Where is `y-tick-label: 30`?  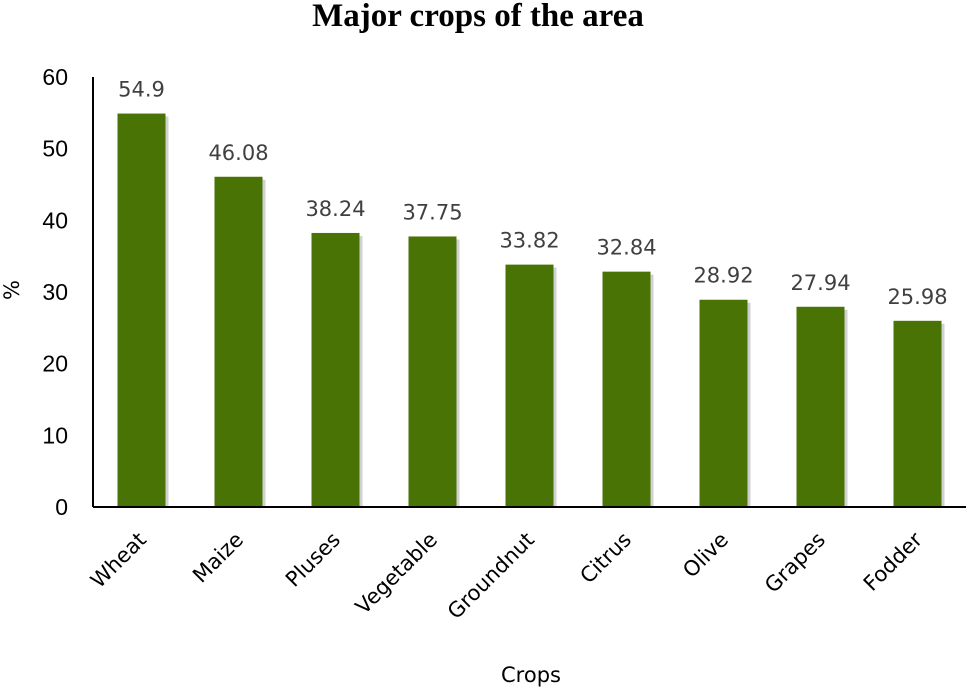 y-tick-label: 30 is located at coordinates (55, 292).